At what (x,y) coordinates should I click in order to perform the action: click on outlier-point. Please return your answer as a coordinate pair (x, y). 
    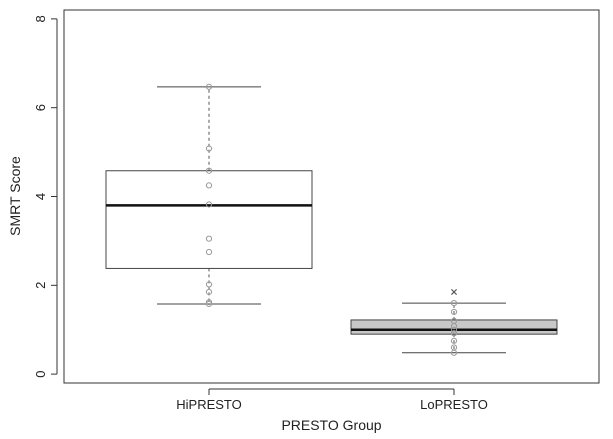
    Looking at the image, I should click on (454, 291).